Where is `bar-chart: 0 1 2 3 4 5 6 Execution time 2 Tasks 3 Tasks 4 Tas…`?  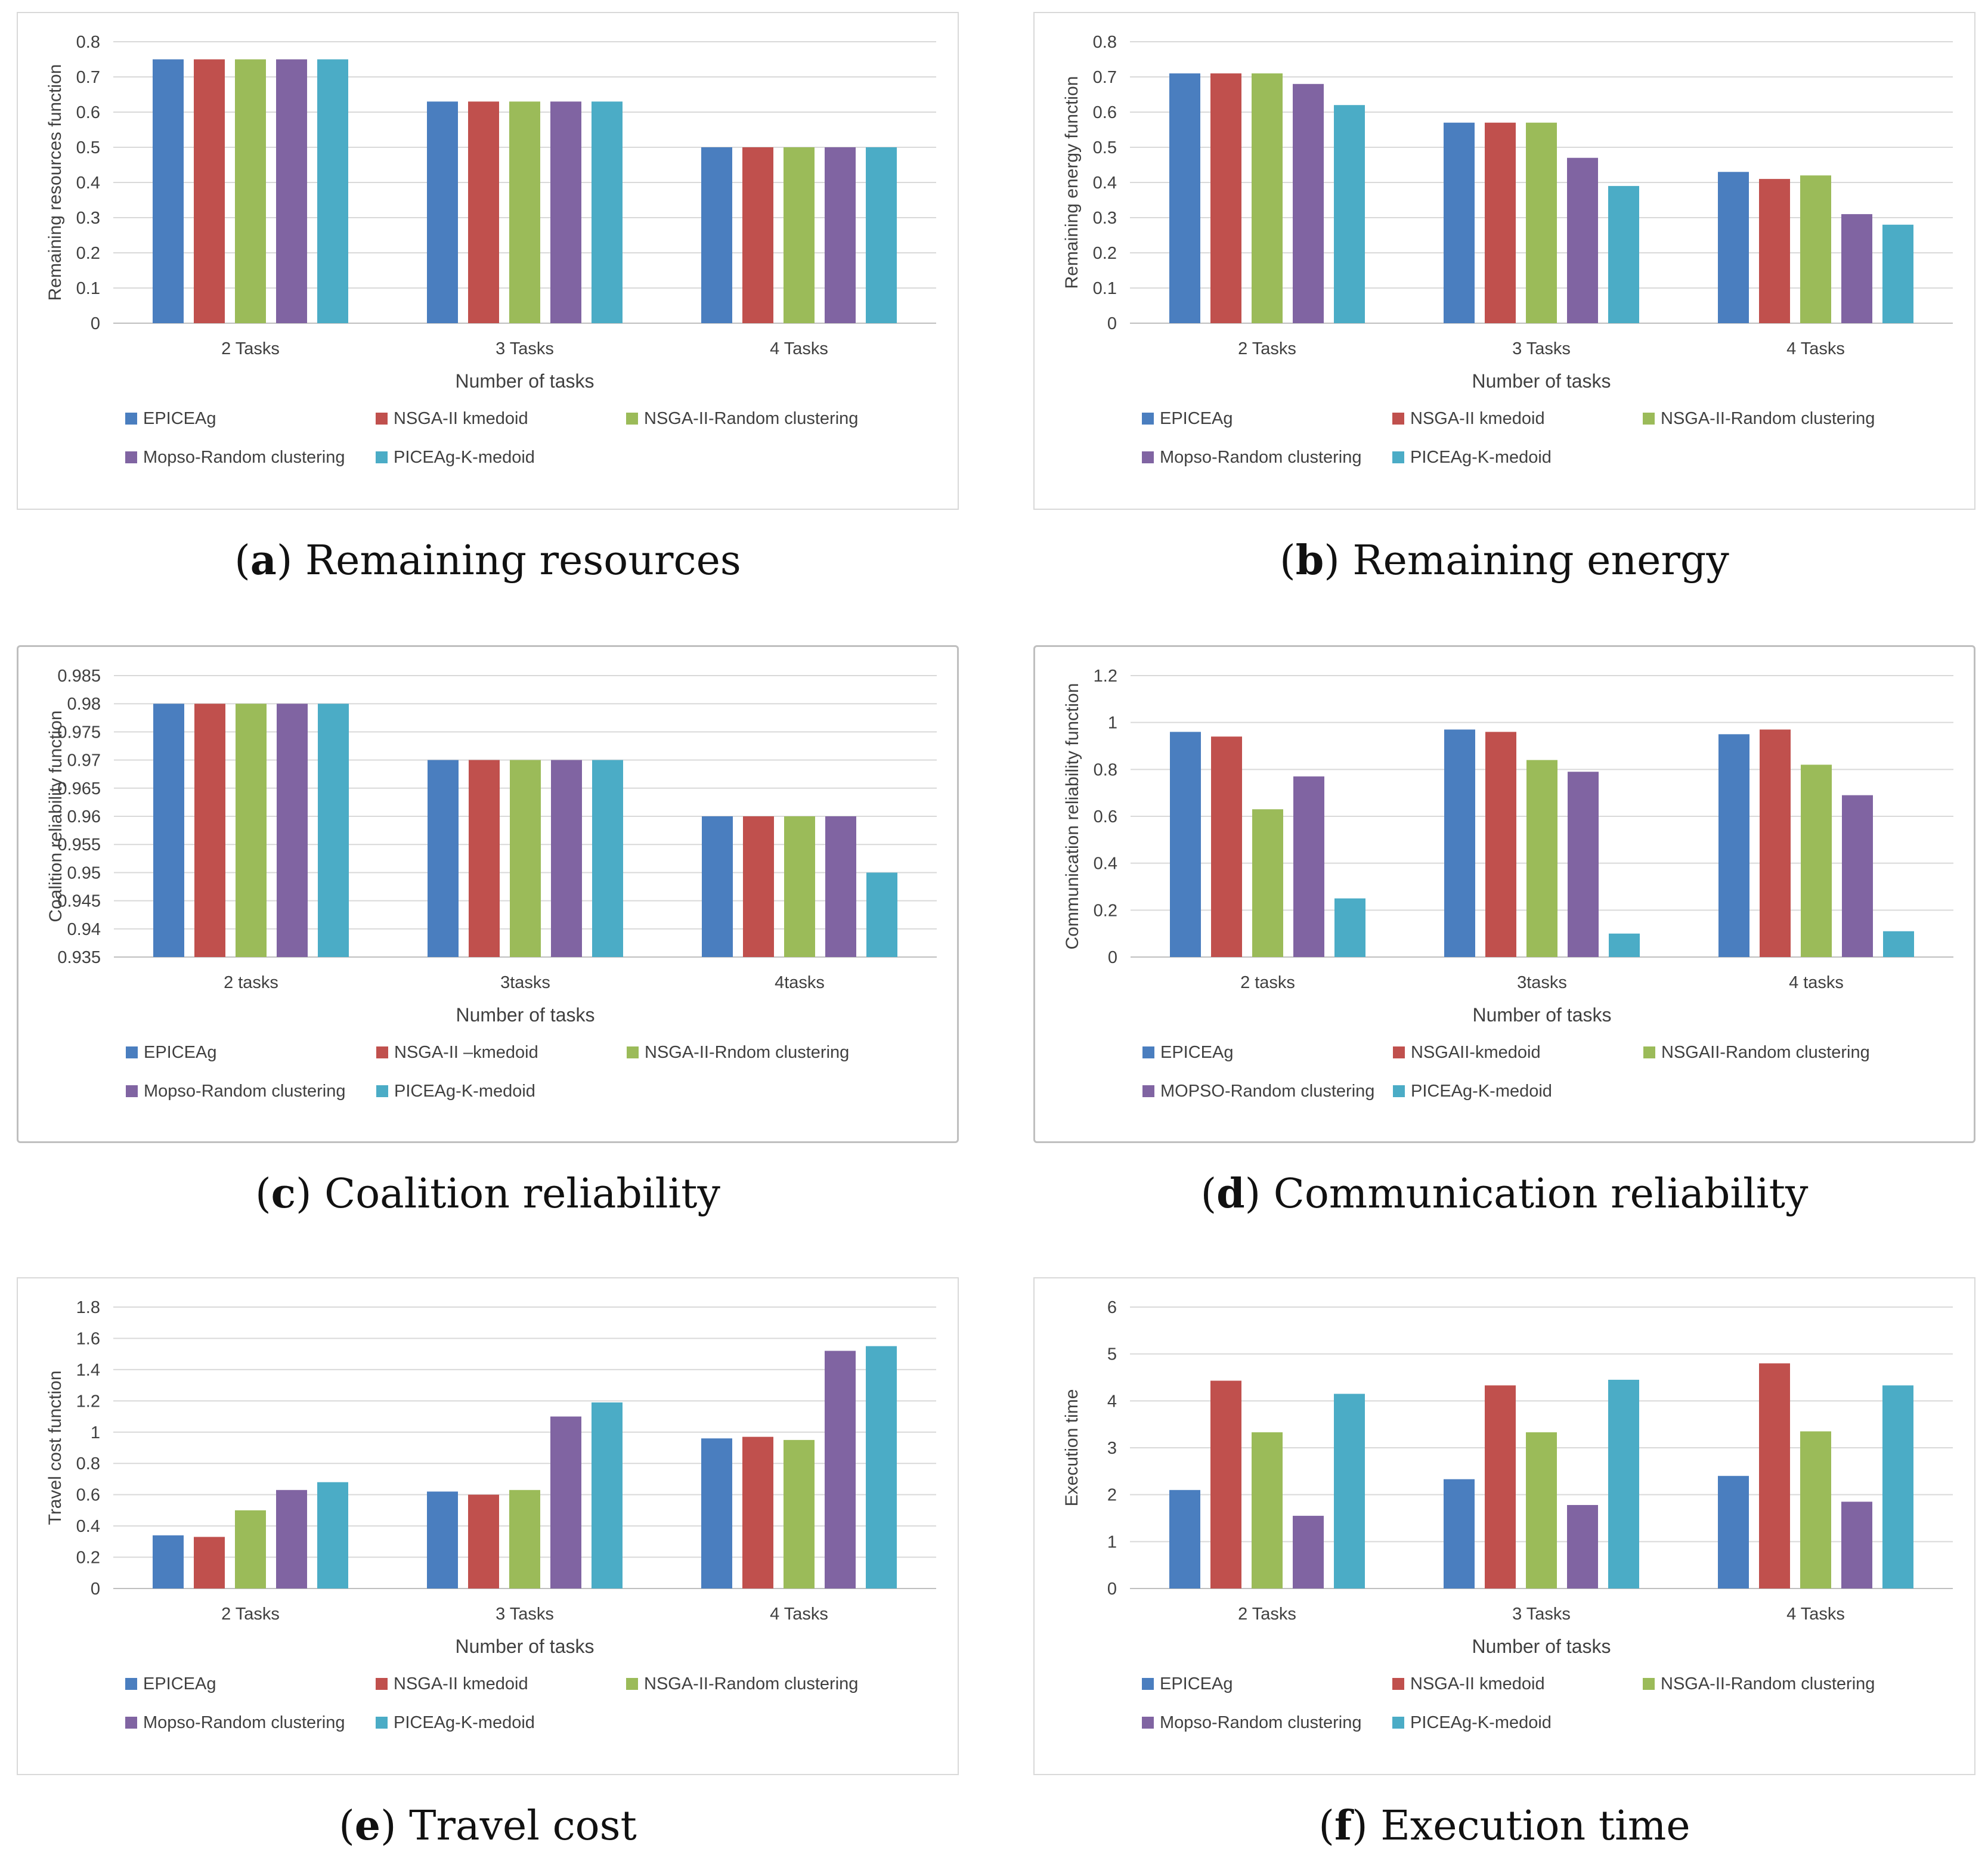
bar-chart: 0 1 2 3 4 5 6 Execution time 2 Tasks 3 Tasks 4 Tas… is located at coordinates (1507, 1515).